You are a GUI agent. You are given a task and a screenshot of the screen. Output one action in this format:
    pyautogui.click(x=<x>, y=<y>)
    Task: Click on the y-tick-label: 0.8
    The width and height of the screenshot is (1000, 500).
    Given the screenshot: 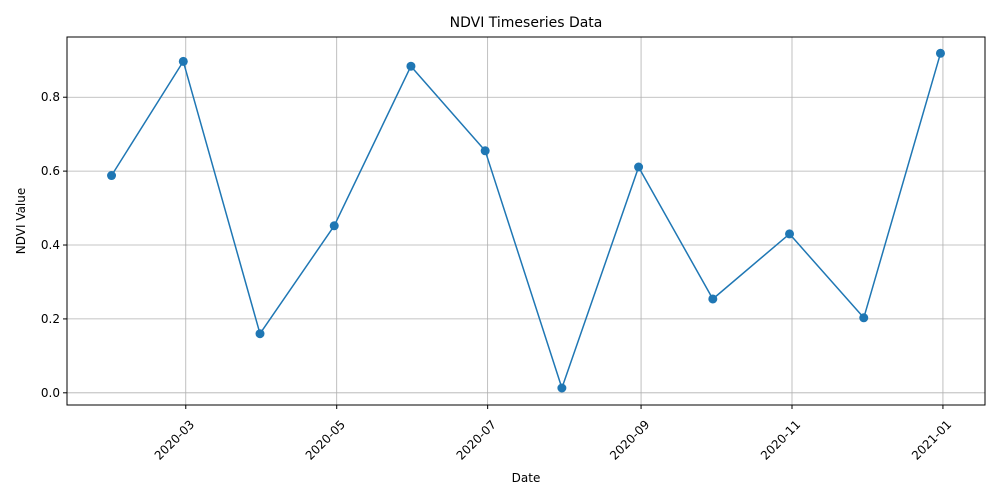 What is the action you would take?
    pyautogui.click(x=50, y=97)
    